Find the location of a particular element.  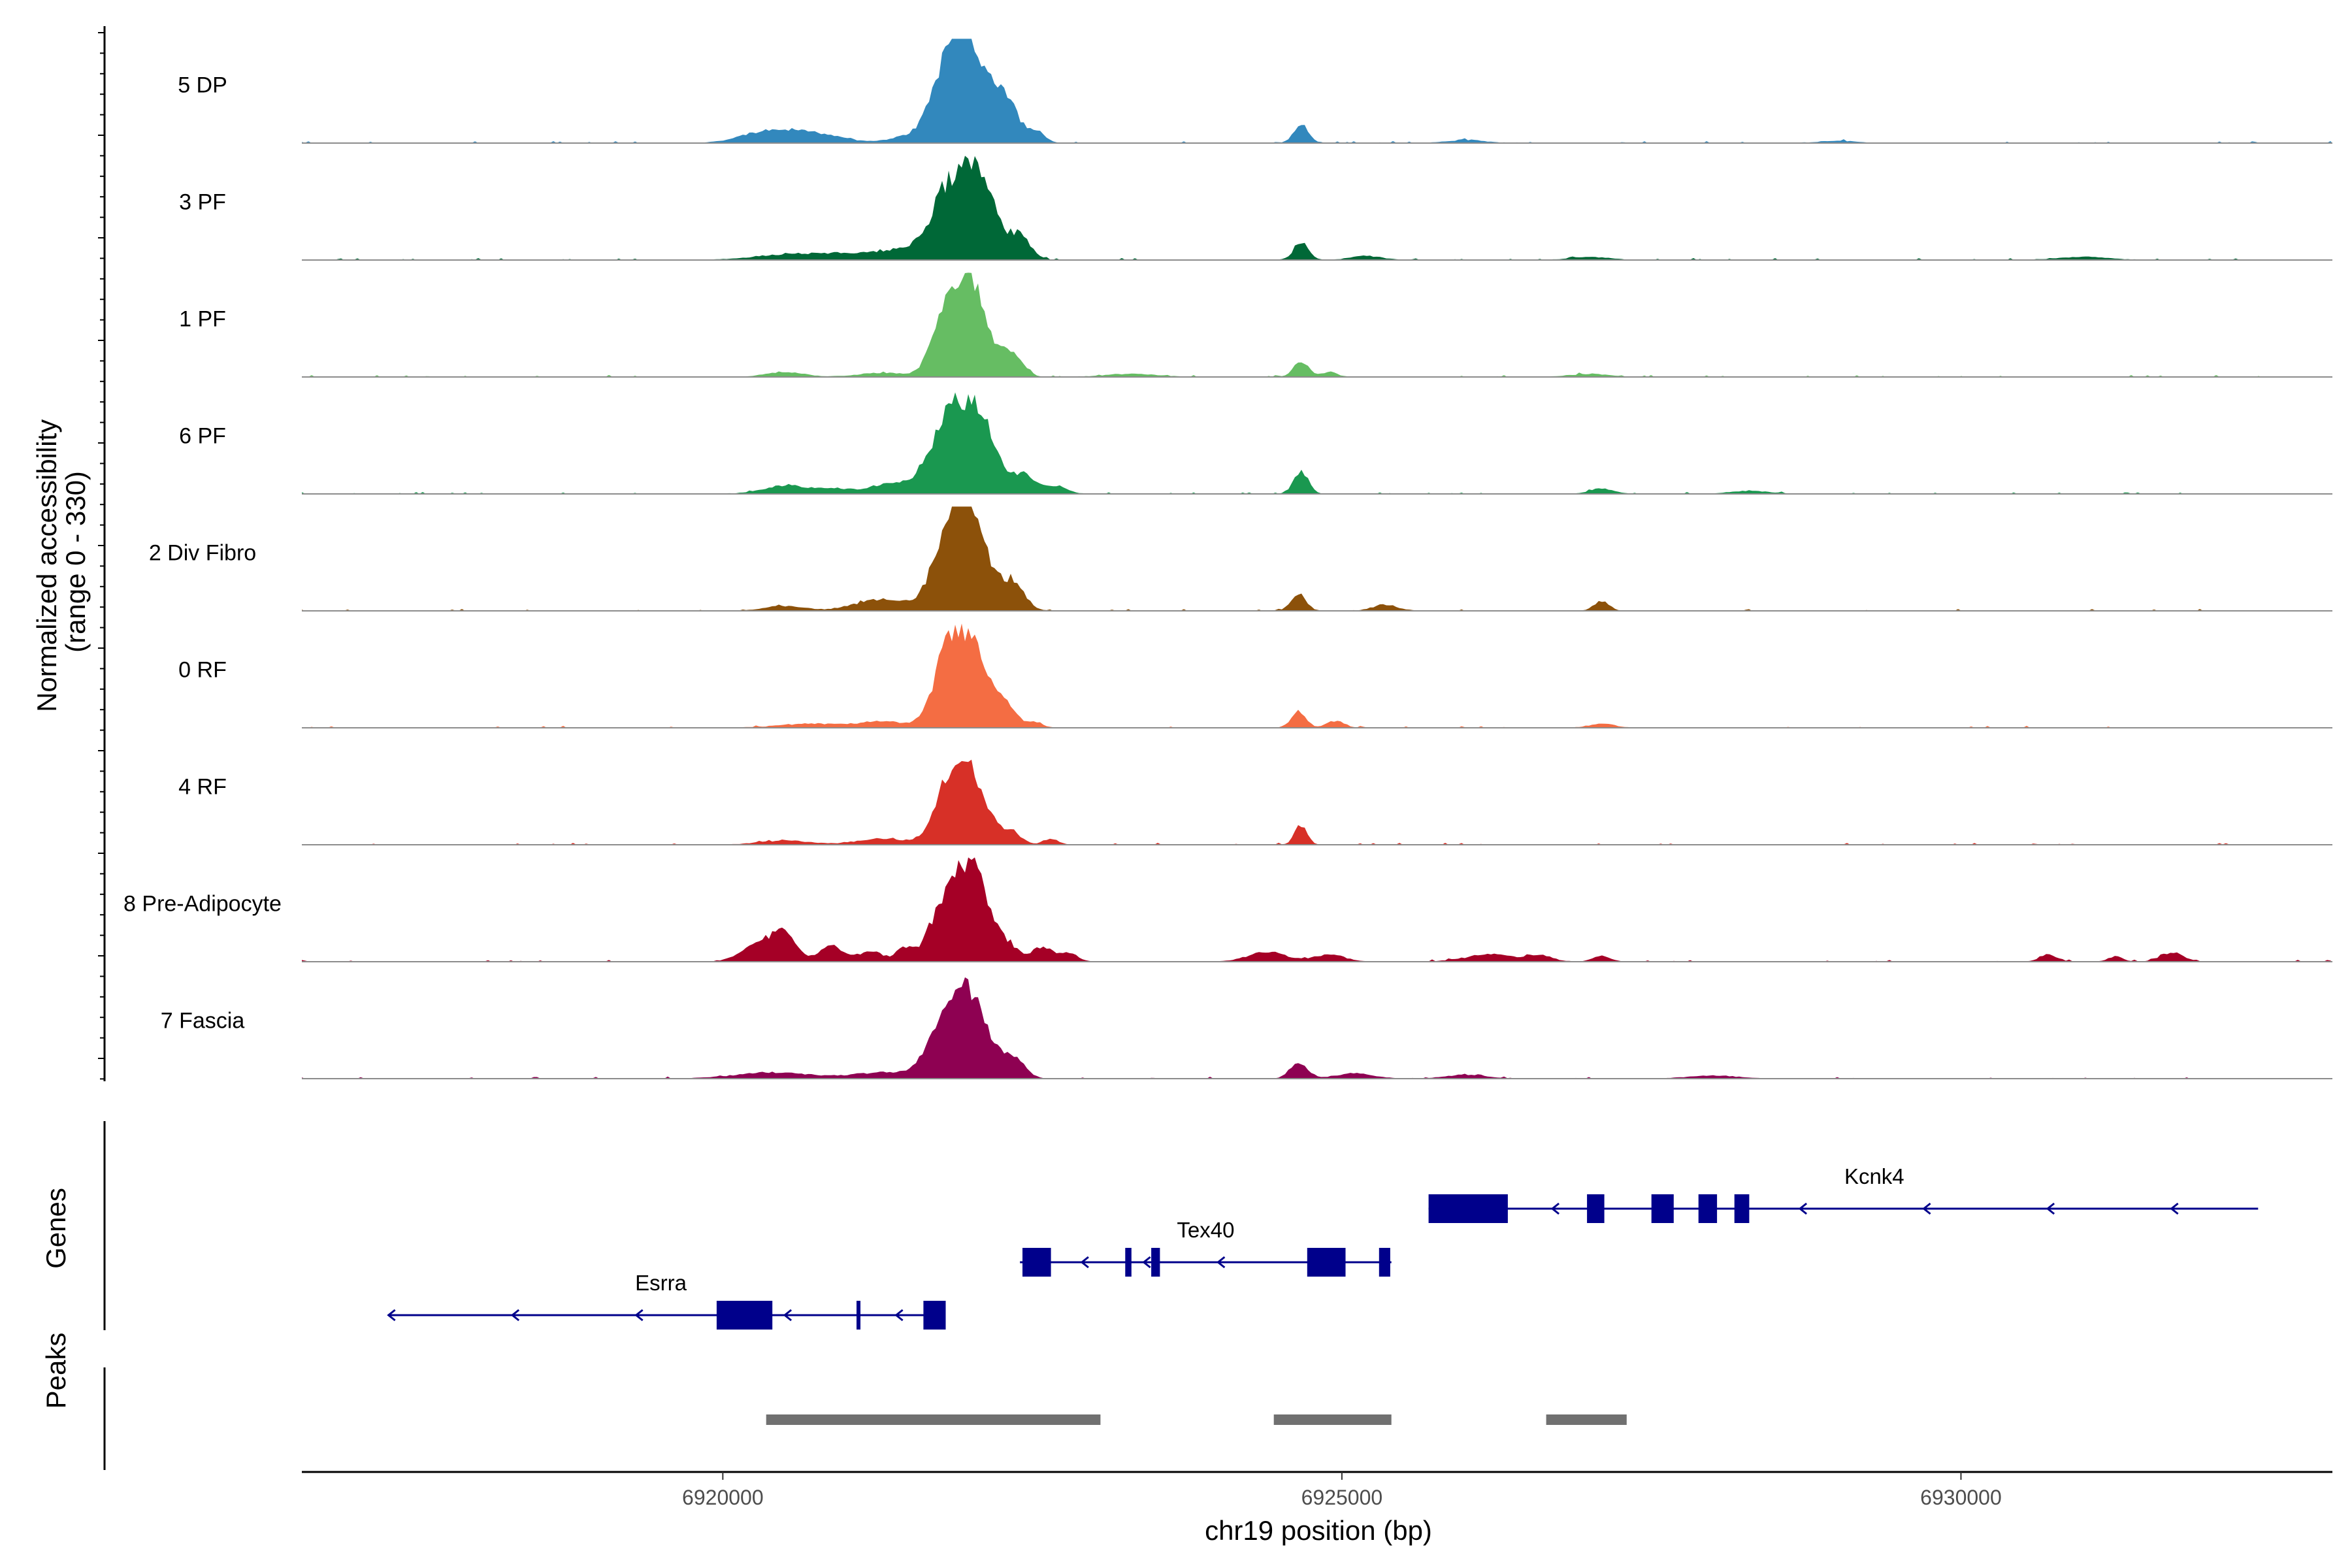

track-label: 5 DP is located at coordinates (202, 85).